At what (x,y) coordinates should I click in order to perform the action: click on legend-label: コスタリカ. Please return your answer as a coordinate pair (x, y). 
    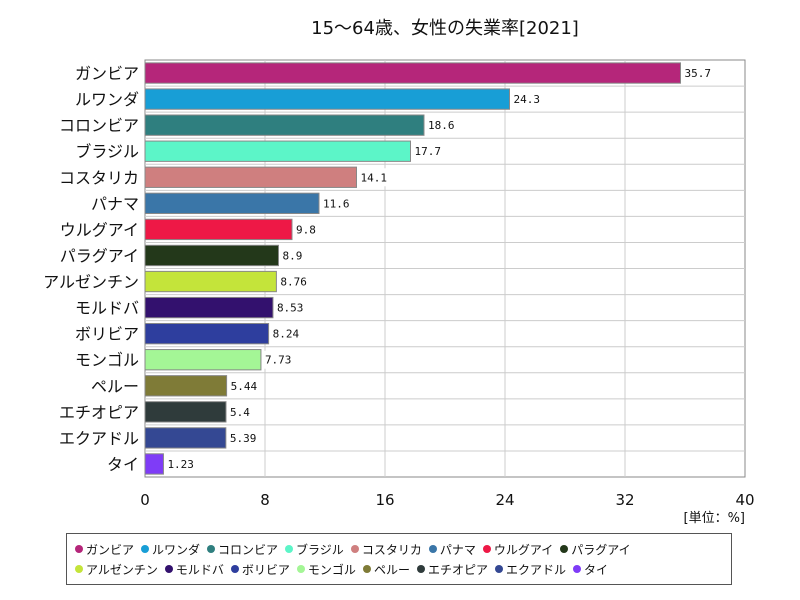
    Looking at the image, I should click on (391, 549).